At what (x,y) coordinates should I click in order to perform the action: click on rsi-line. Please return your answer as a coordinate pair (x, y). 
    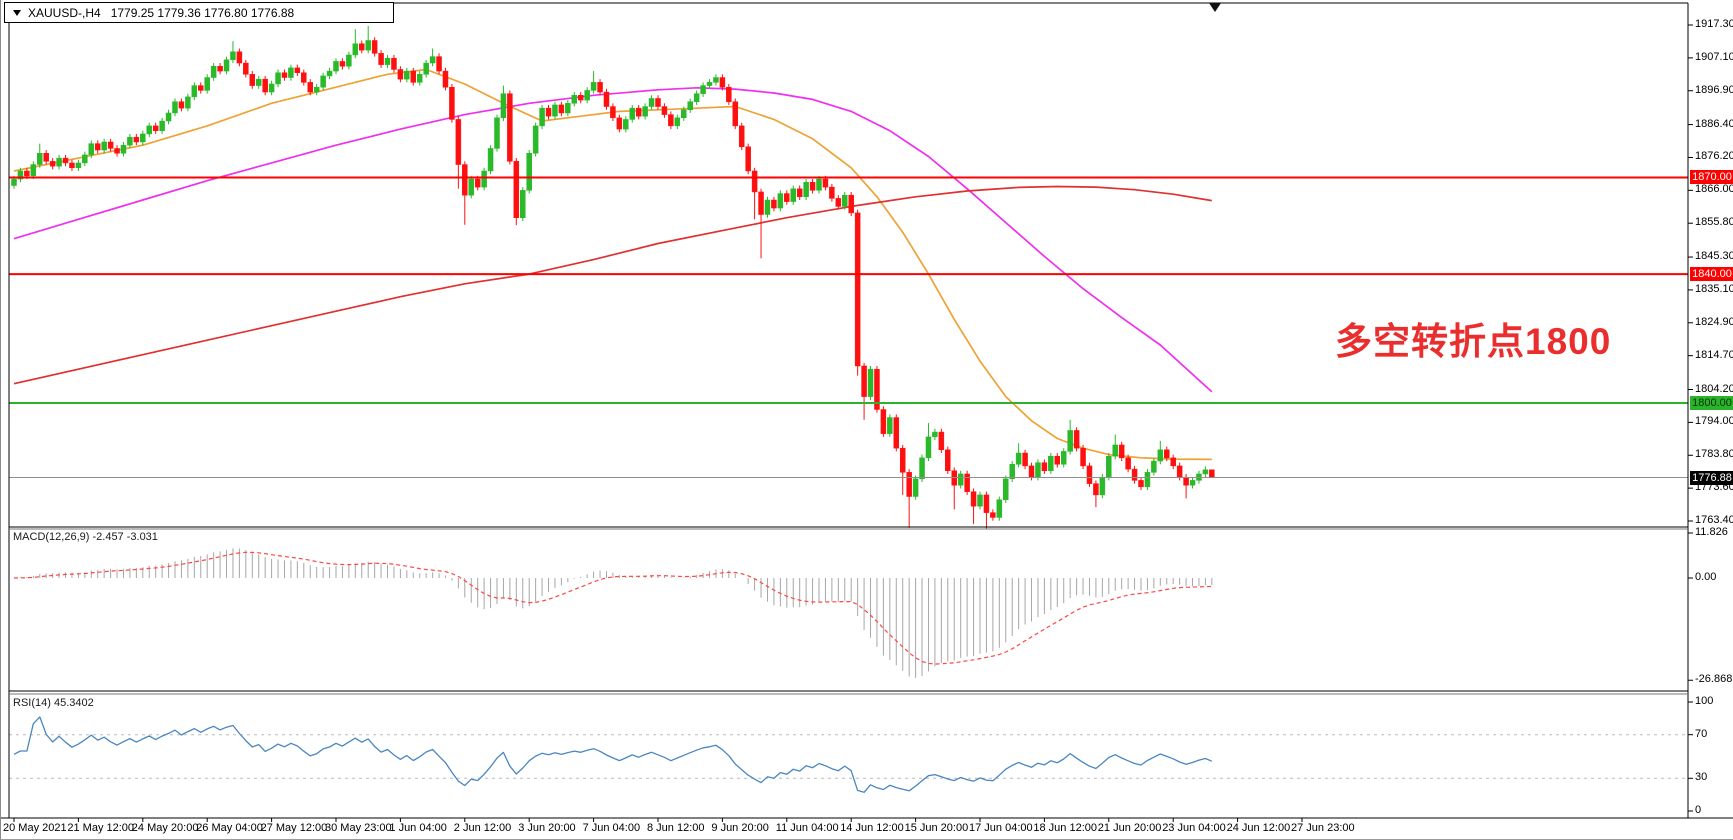
    Looking at the image, I should click on (613, 754).